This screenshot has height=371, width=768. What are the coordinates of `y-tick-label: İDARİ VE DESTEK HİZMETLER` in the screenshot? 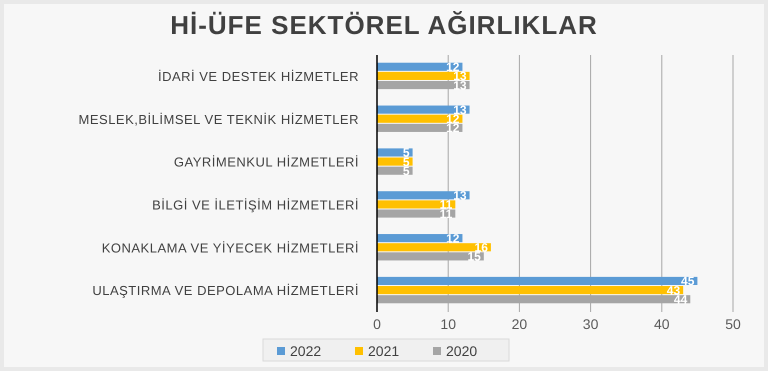 It's located at (258, 76).